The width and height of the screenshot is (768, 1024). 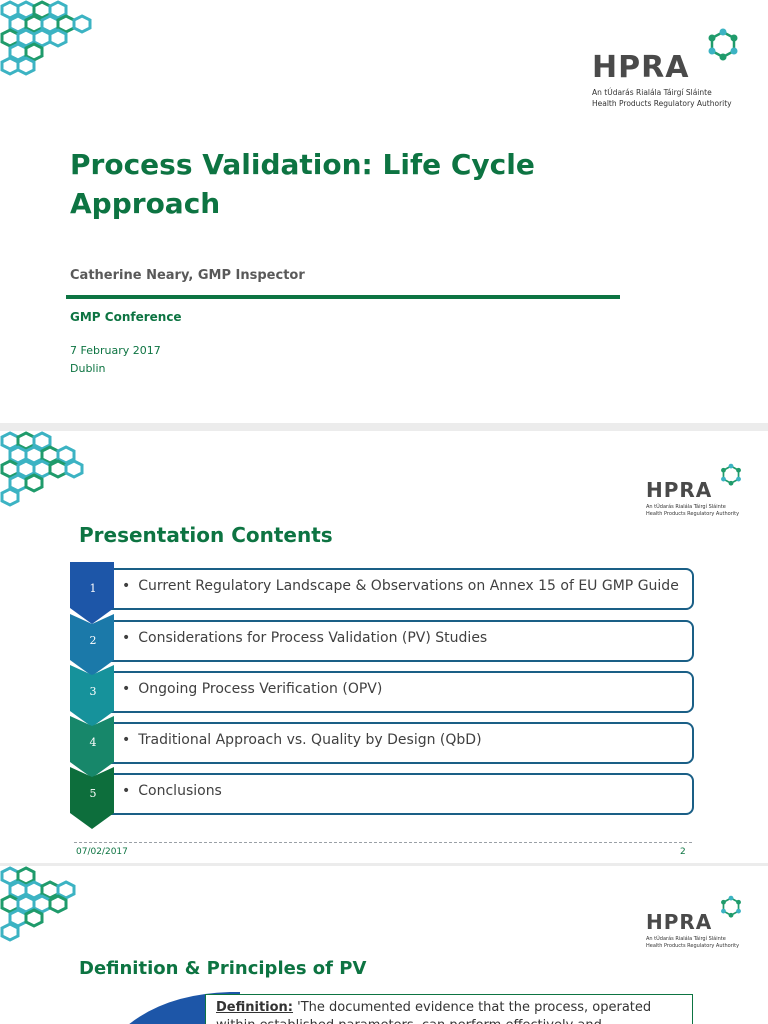 I want to click on date: 7 February 2017, so click(x=115, y=350).